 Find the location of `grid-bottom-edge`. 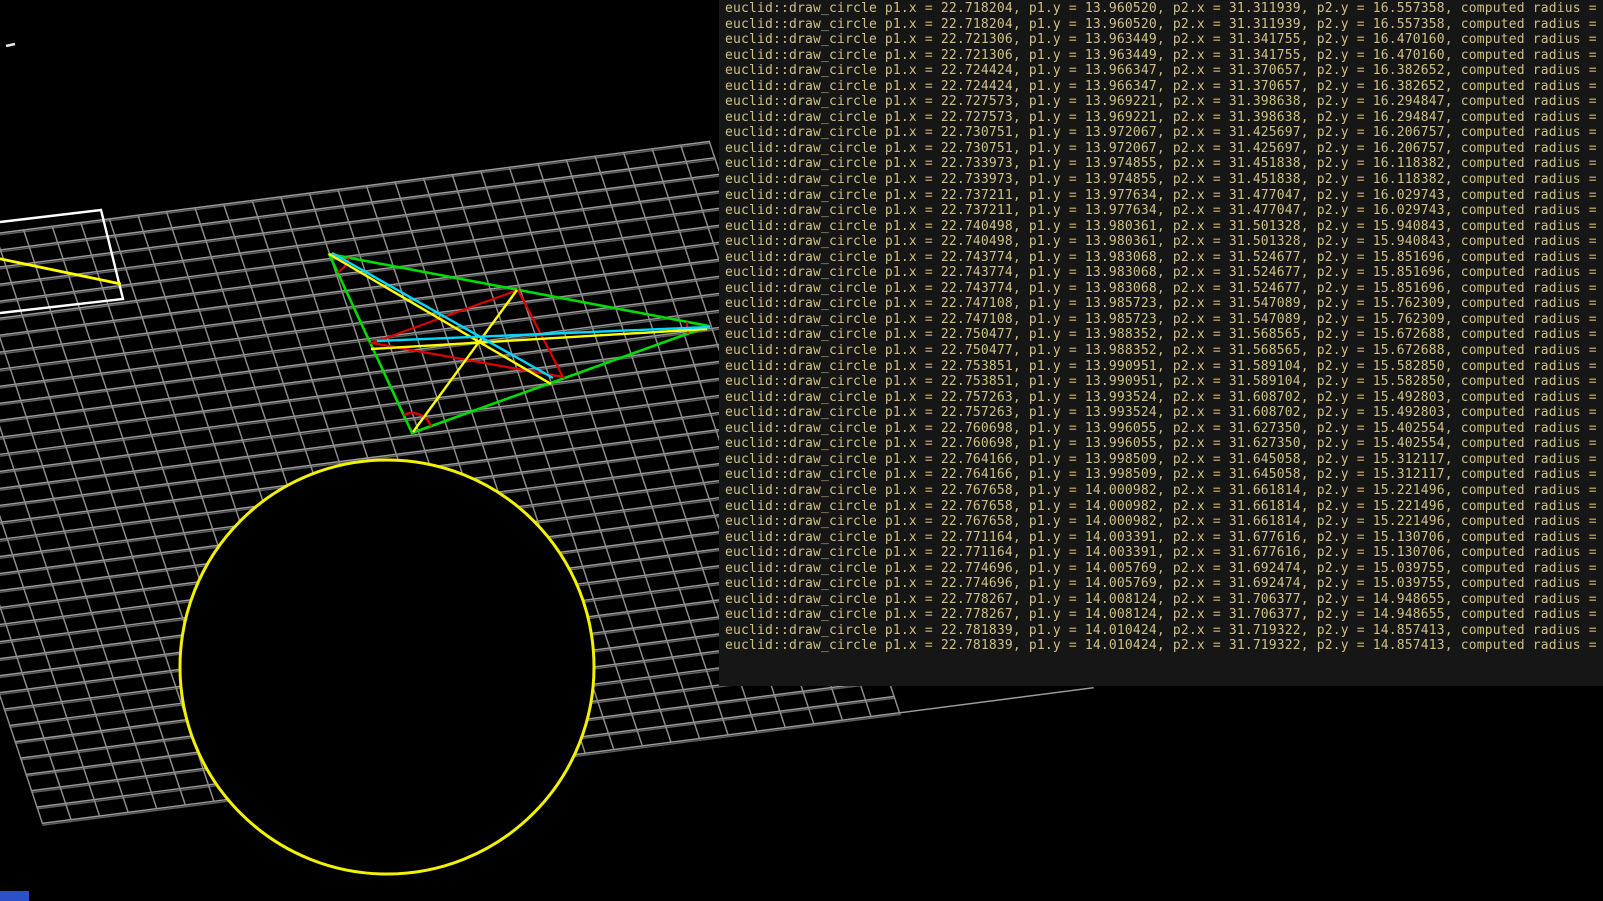

grid-bottom-edge is located at coordinates (996, 700).